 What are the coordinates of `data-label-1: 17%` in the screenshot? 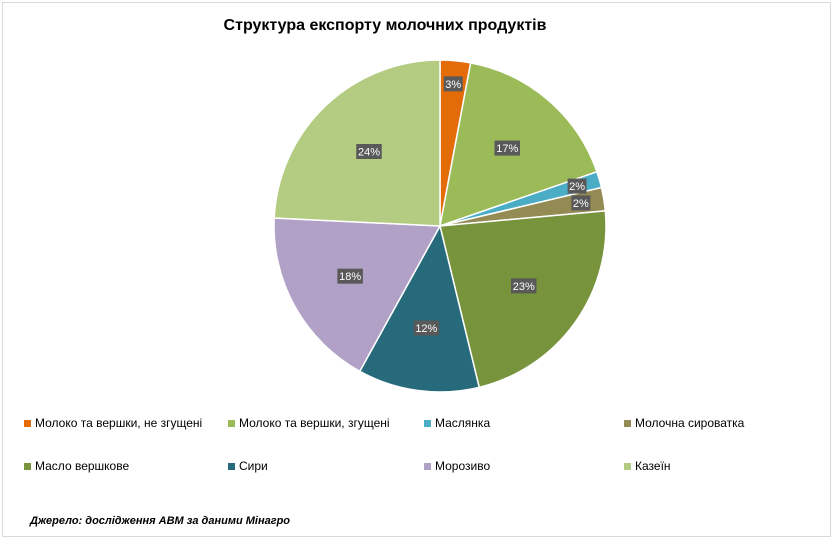 It's located at (507, 149).